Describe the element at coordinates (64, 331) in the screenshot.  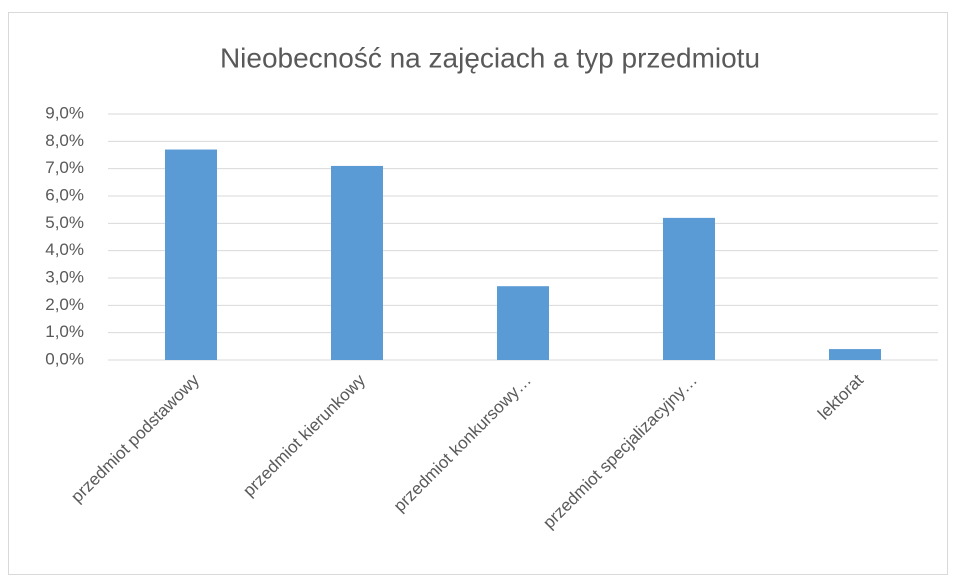
I see `y-tick-label: 1,0%` at that location.